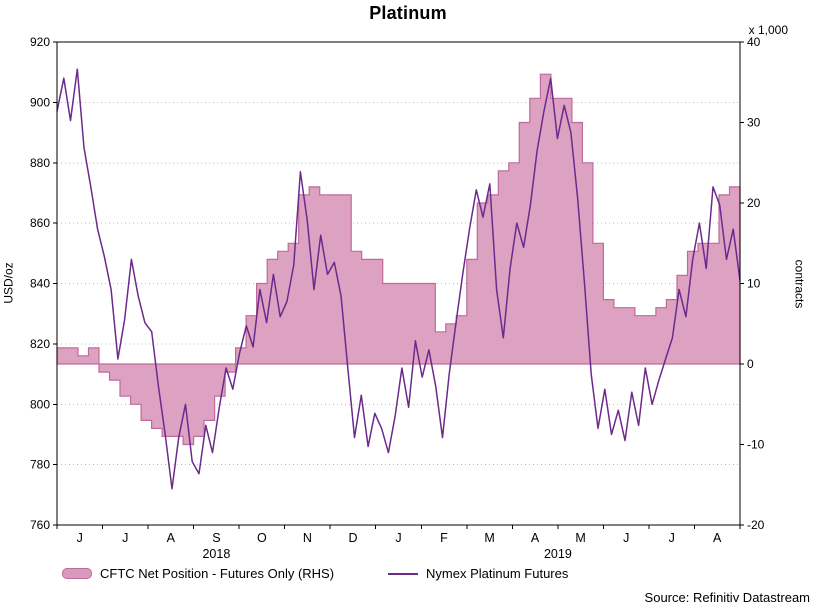 The image size is (816, 612). I want to click on svg-text: 840, so click(40, 284).